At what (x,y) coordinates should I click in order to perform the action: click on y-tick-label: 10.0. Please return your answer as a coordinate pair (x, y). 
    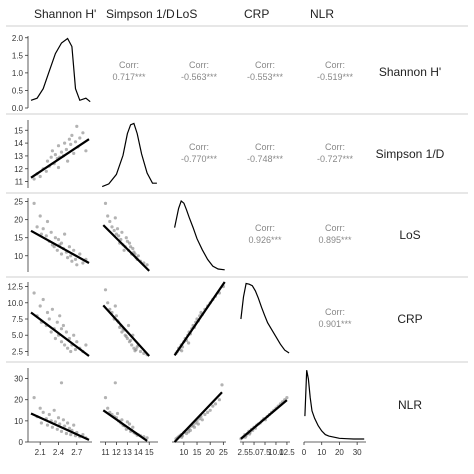
    Looking at the image, I should click on (15, 303).